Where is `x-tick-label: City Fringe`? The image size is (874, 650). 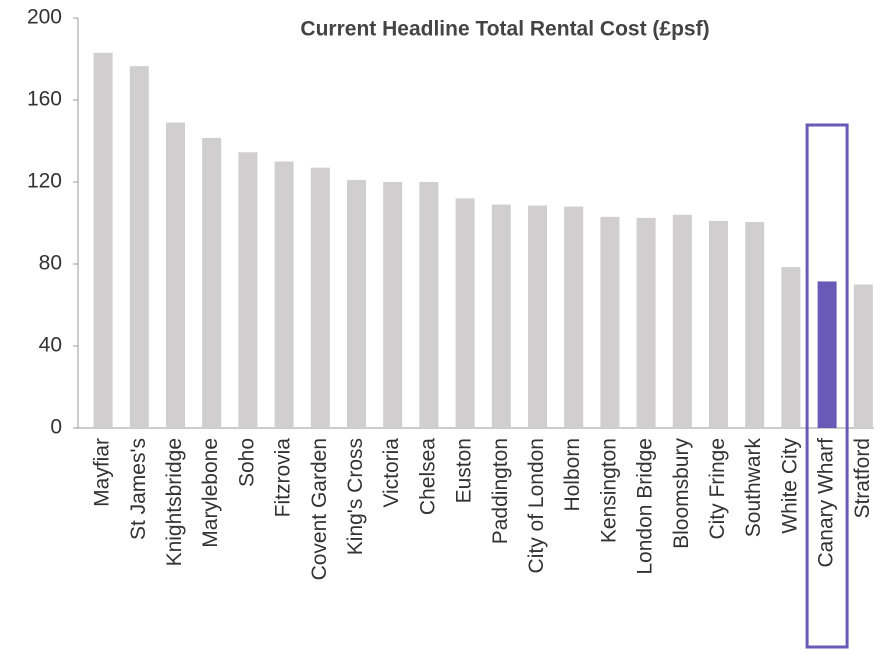
x-tick-label: City Fringe is located at coordinates (717, 489).